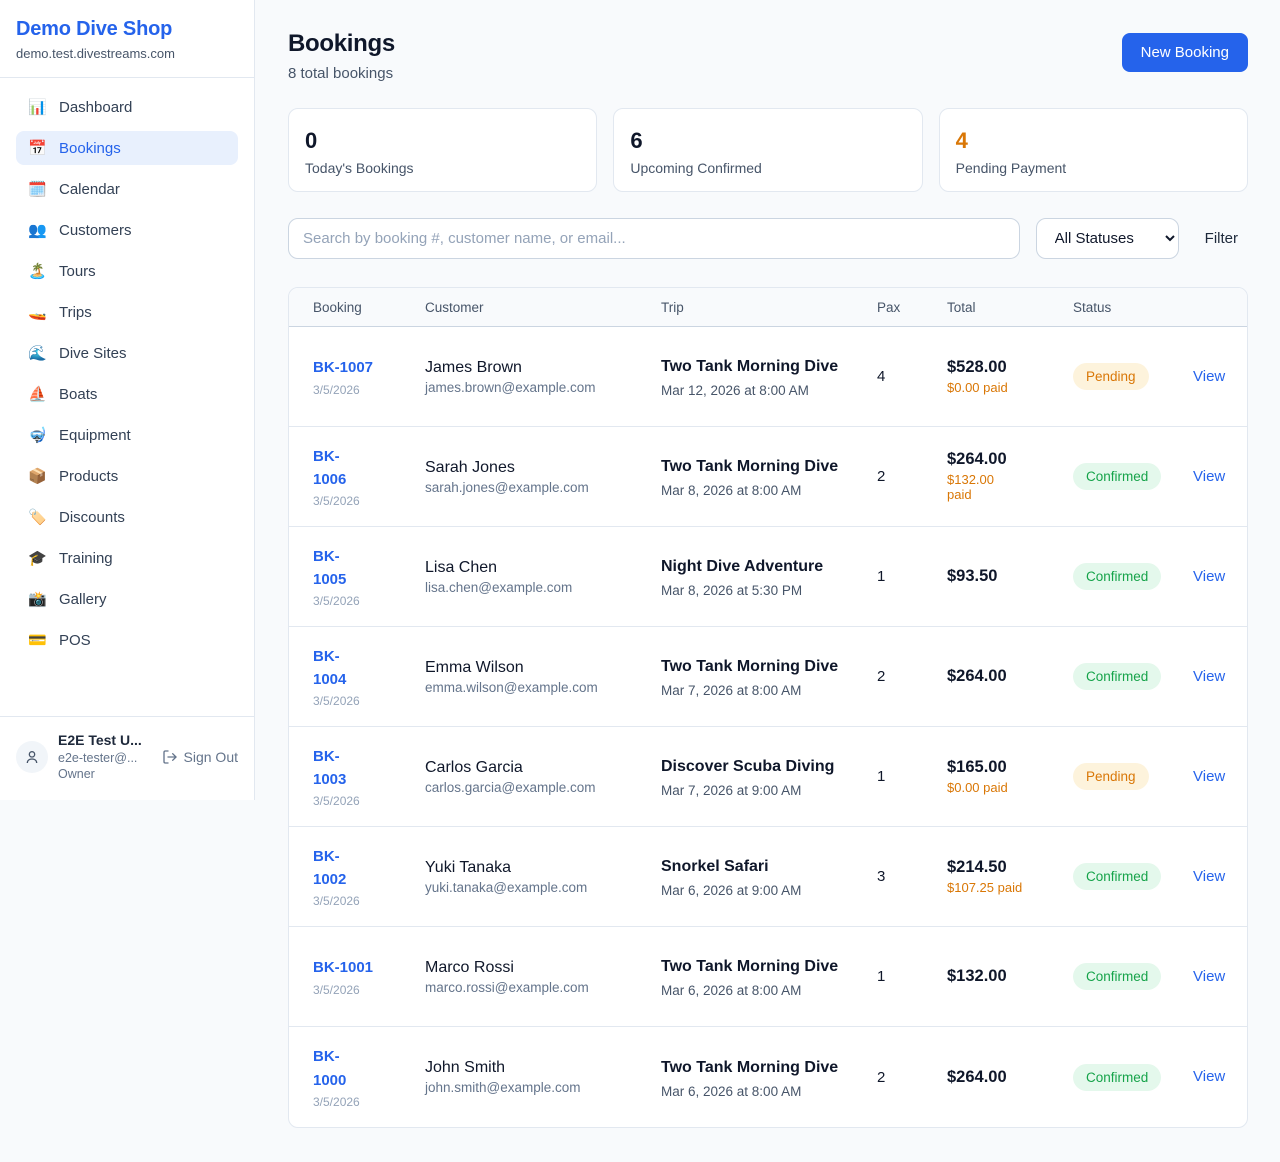  I want to click on sidebar-item-label: Gallery, so click(83, 599).